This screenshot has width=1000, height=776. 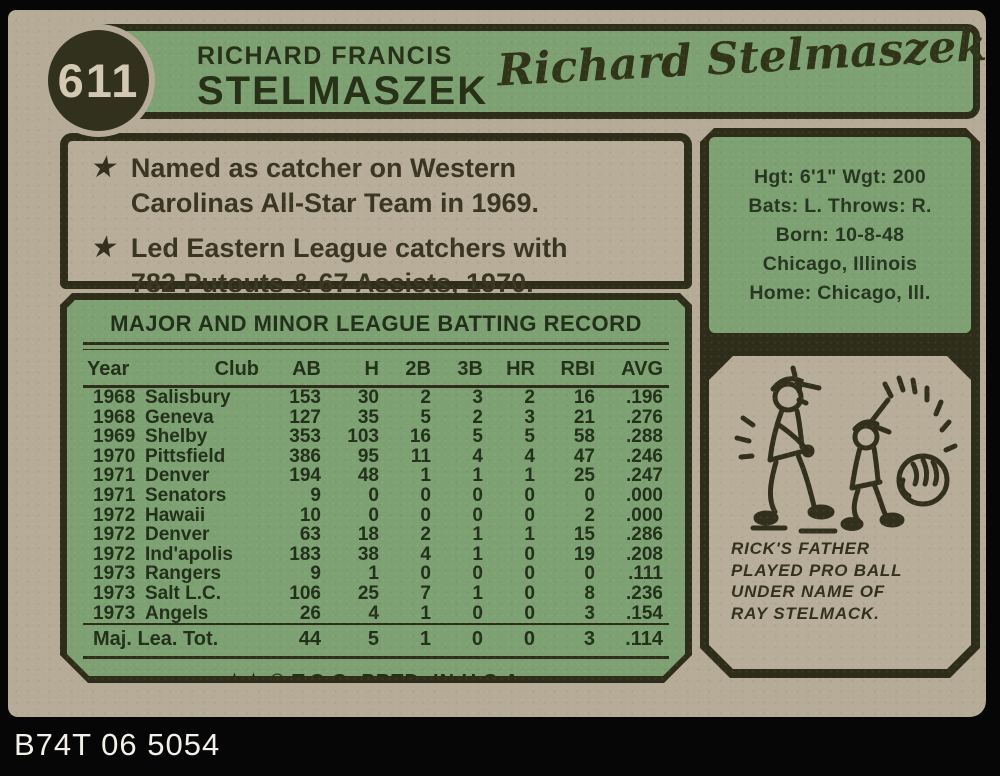 I want to click on stat-cell: 10, so click(x=310, y=515).